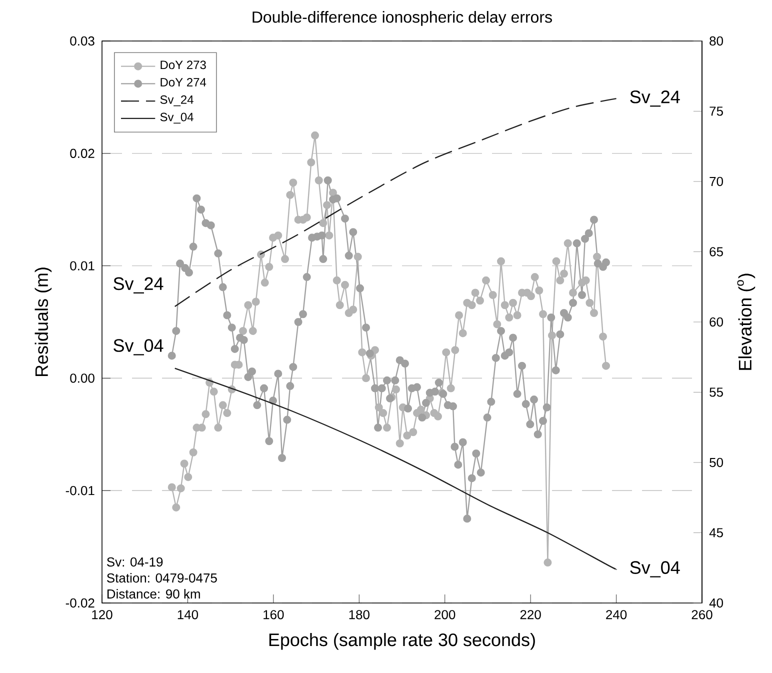 The image size is (772, 673). I want to click on x-tick-label: 220, so click(530, 615).